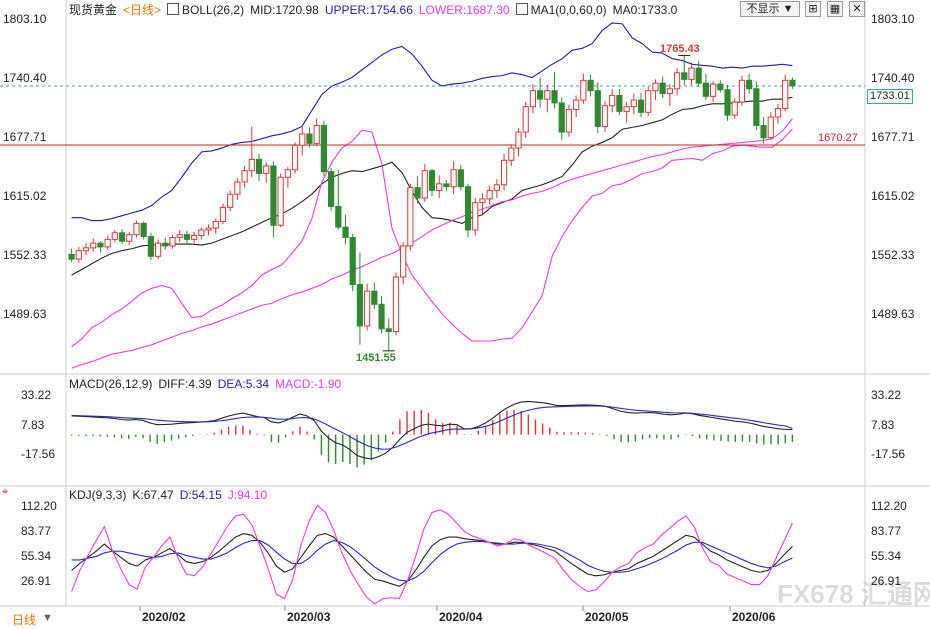  I want to click on x-tick-label: 2020/03, so click(309, 617).